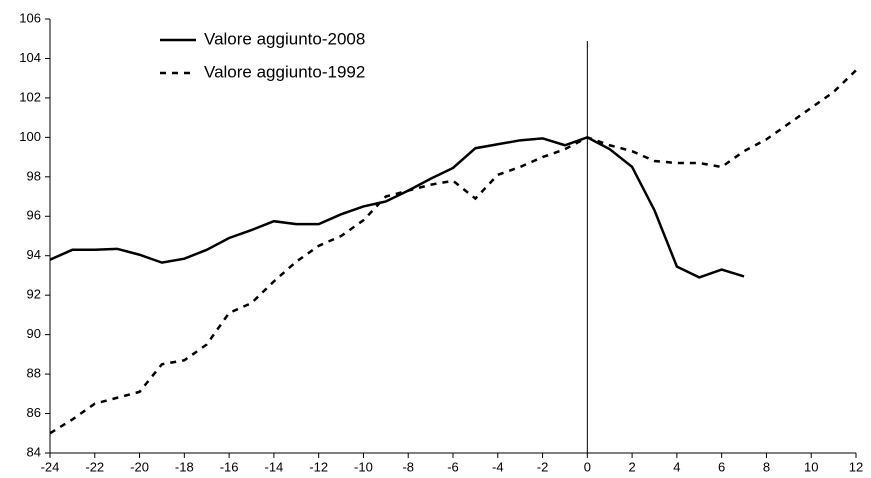 The image size is (871, 478). Describe the element at coordinates (30, 17) in the screenshot. I see `y-tick-label: 106` at that location.